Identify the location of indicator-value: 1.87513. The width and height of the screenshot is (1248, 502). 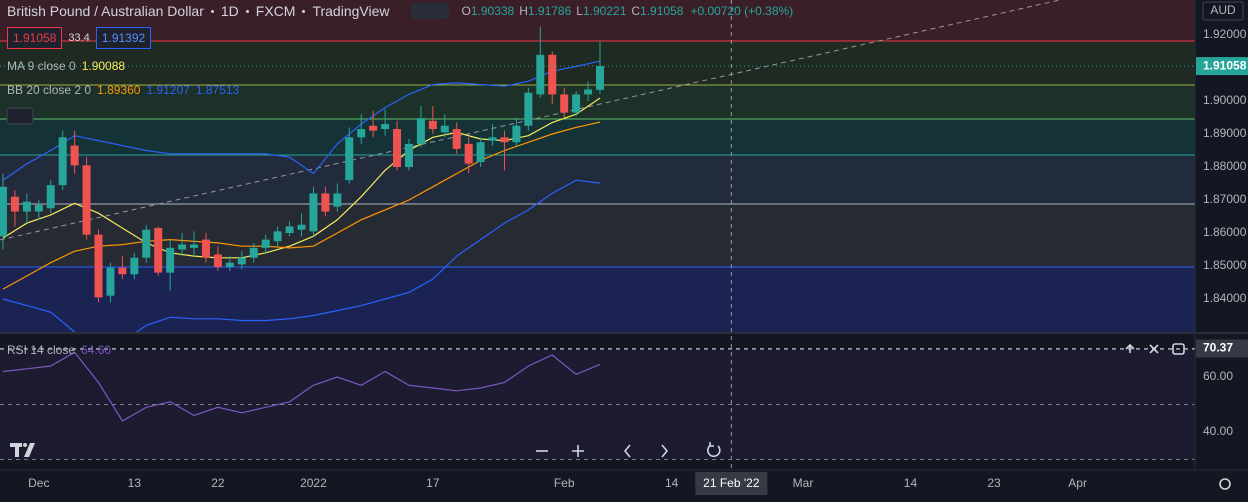
(217, 90).